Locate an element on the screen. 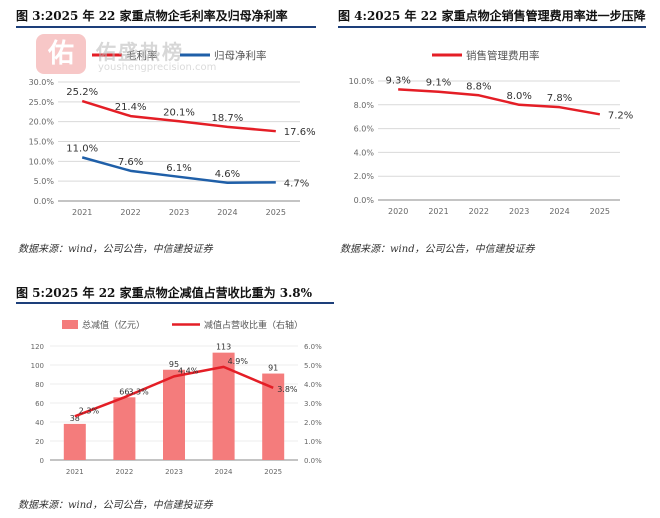  y-tick-label: 15.0% is located at coordinates (42, 142).